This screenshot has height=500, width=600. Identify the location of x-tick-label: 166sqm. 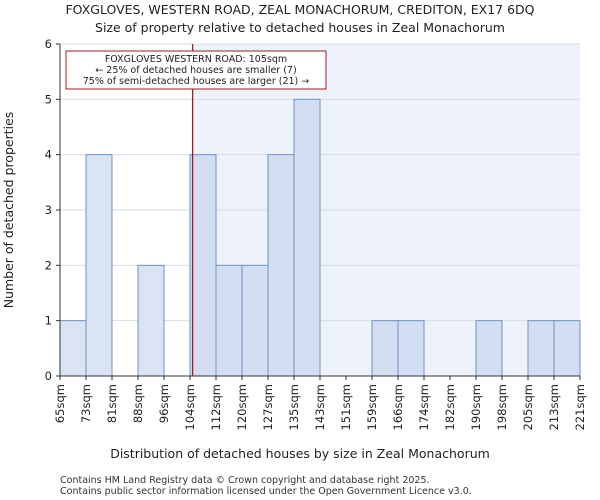
(398, 407).